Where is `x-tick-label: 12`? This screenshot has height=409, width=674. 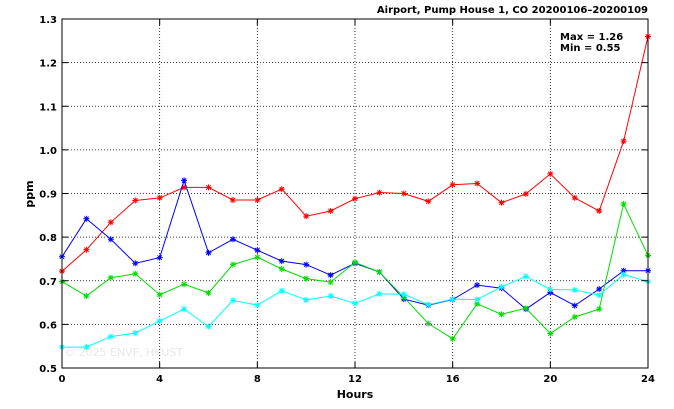
x-tick-label: 12 is located at coordinates (355, 379).